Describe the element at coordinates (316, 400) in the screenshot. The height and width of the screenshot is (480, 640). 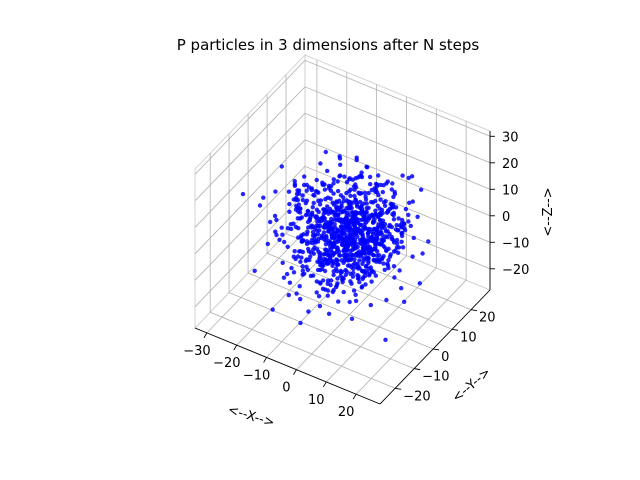
I see `x-tick-label: 10` at that location.